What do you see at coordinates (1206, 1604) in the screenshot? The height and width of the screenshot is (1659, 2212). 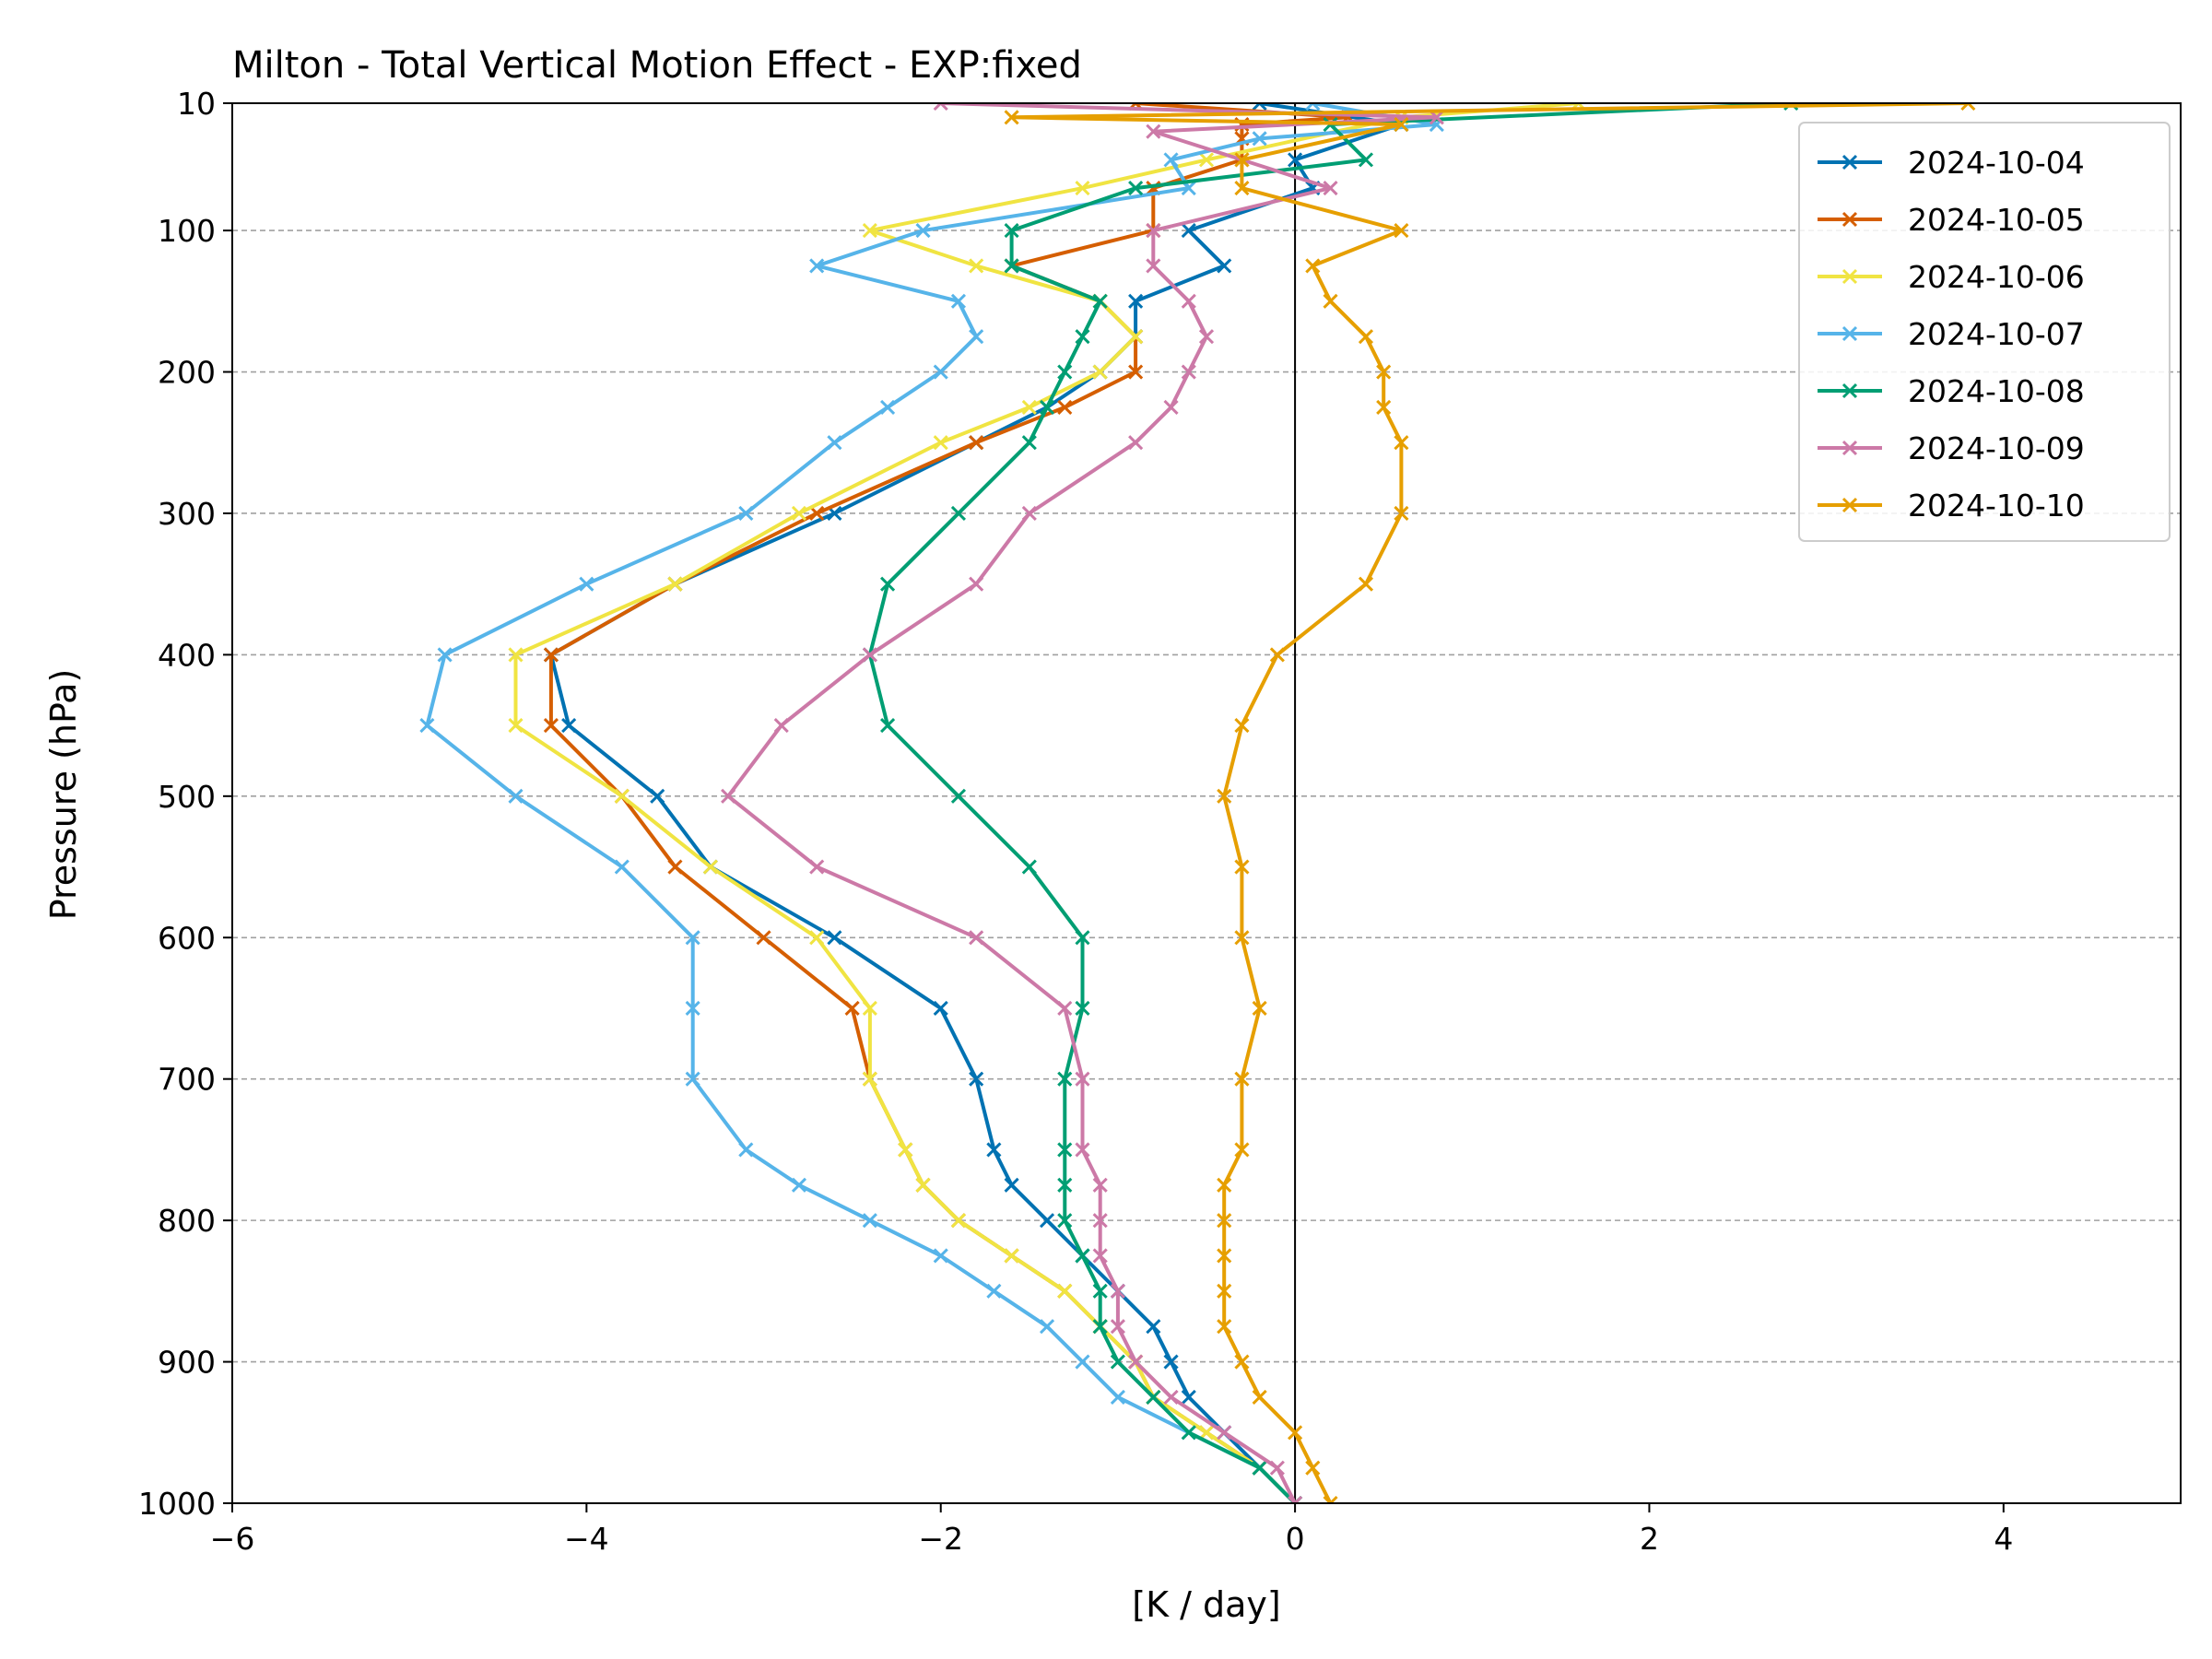 I see `x-axis-label: [K / day]` at bounding box center [1206, 1604].